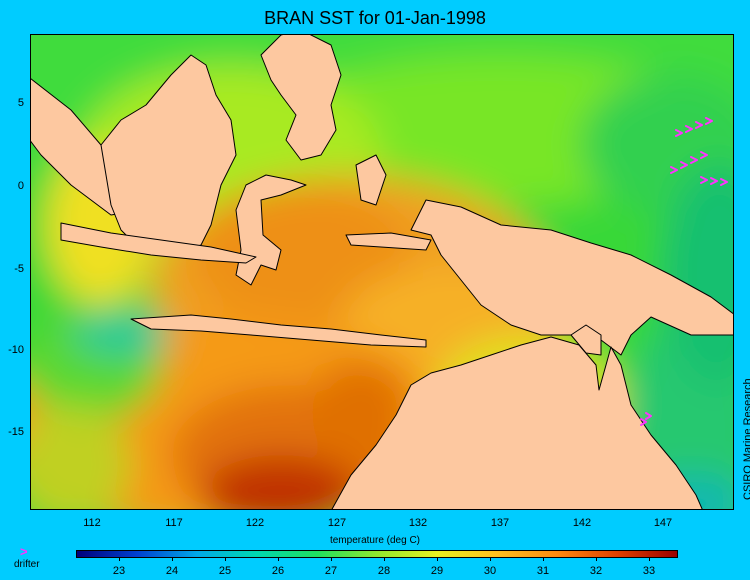 The height and width of the screenshot is (580, 750). Describe the element at coordinates (543, 571) in the screenshot. I see `colorbar-tick-label: 31` at that location.